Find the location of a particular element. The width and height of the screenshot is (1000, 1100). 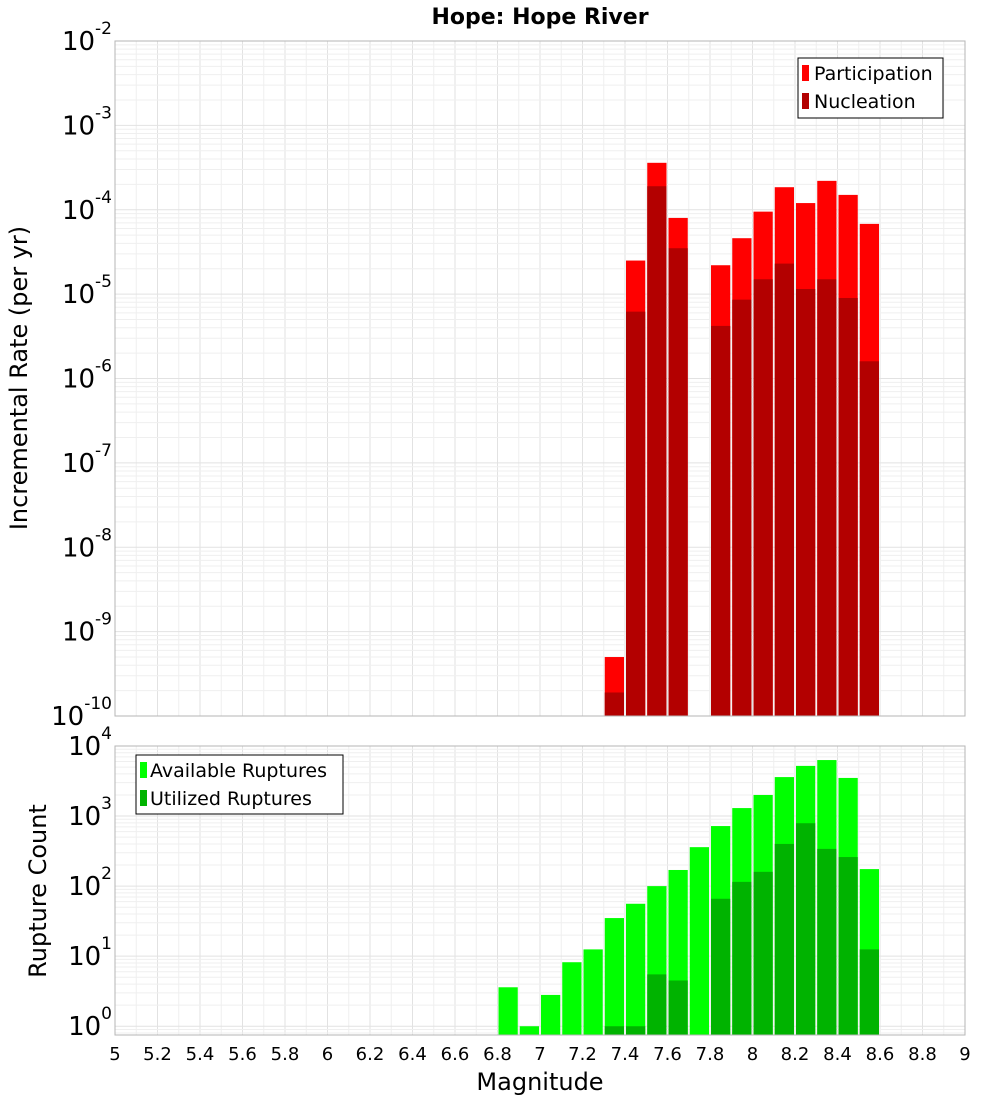

x-tick-label: 8.4 is located at coordinates (837, 1054).